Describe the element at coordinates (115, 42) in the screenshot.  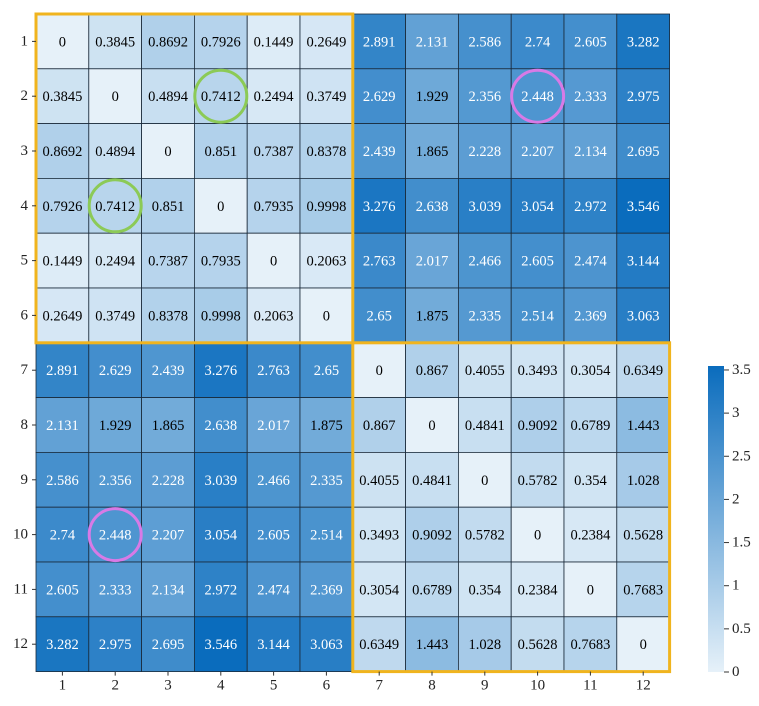
I see `cell-value-label: 0.3845` at that location.